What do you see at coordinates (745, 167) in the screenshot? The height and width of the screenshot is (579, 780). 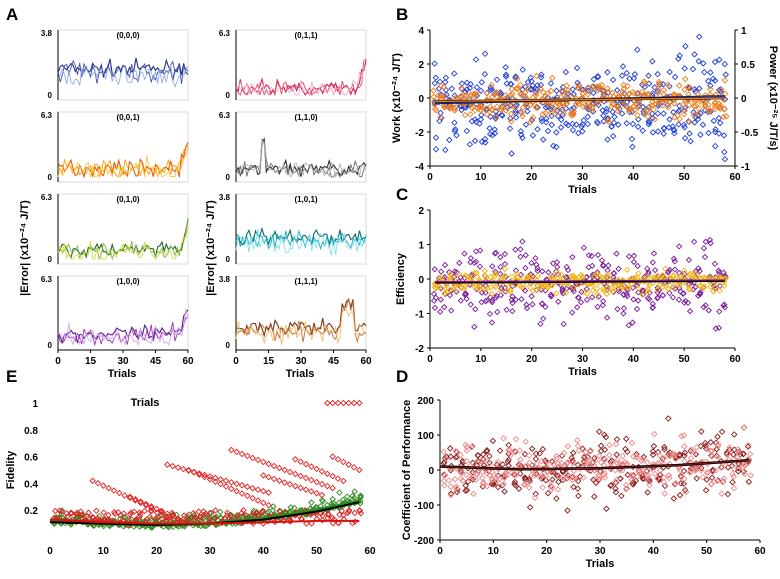 I see `y2-tick-label: -1` at bounding box center [745, 167].